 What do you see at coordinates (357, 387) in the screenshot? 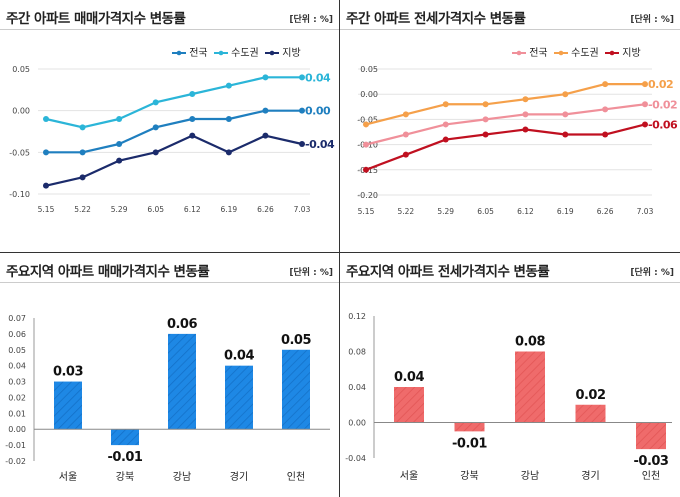
I see `y-tick-label: 0.04` at bounding box center [357, 387].